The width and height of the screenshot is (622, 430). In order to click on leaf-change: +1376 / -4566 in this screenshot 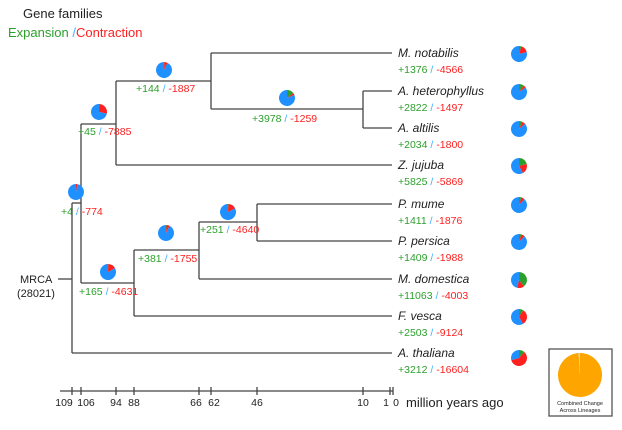, I will do `click(430, 70)`.